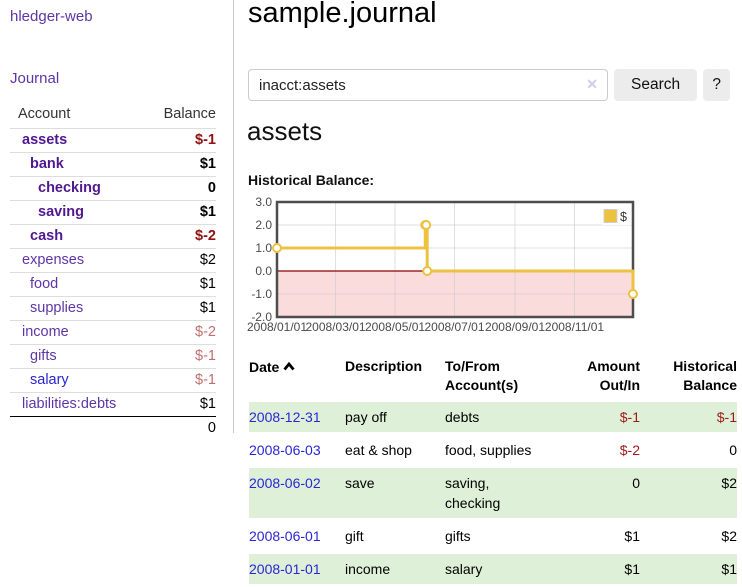  What do you see at coordinates (384, 366) in the screenshot?
I see `description-column-header: Description` at bounding box center [384, 366].